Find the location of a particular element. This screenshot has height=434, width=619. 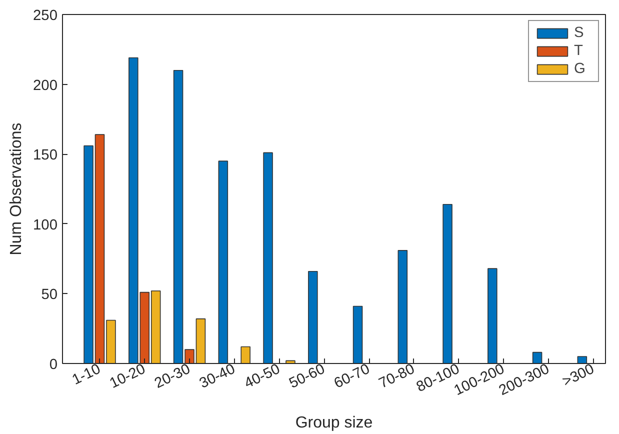

y-tick-label: 100 is located at coordinates (45, 225).